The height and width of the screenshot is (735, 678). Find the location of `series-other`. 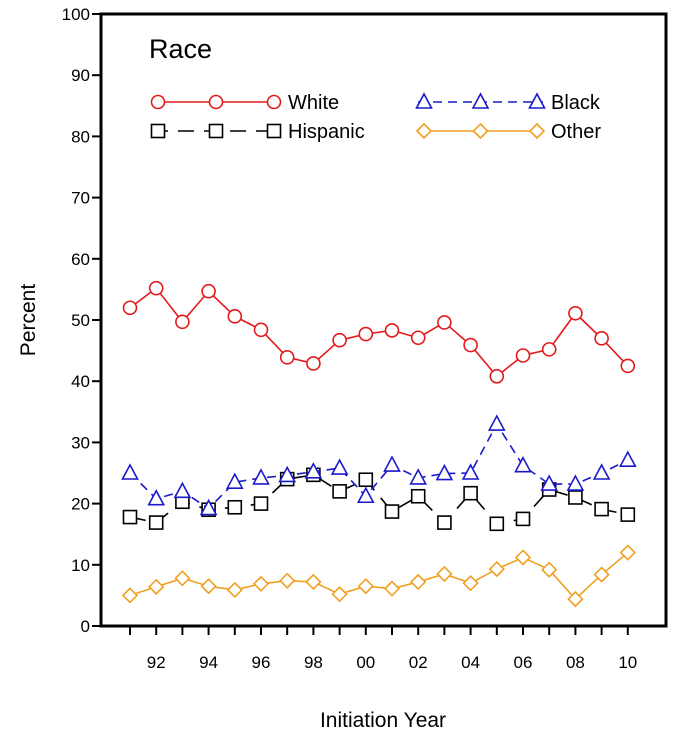

series-other is located at coordinates (378, 576).